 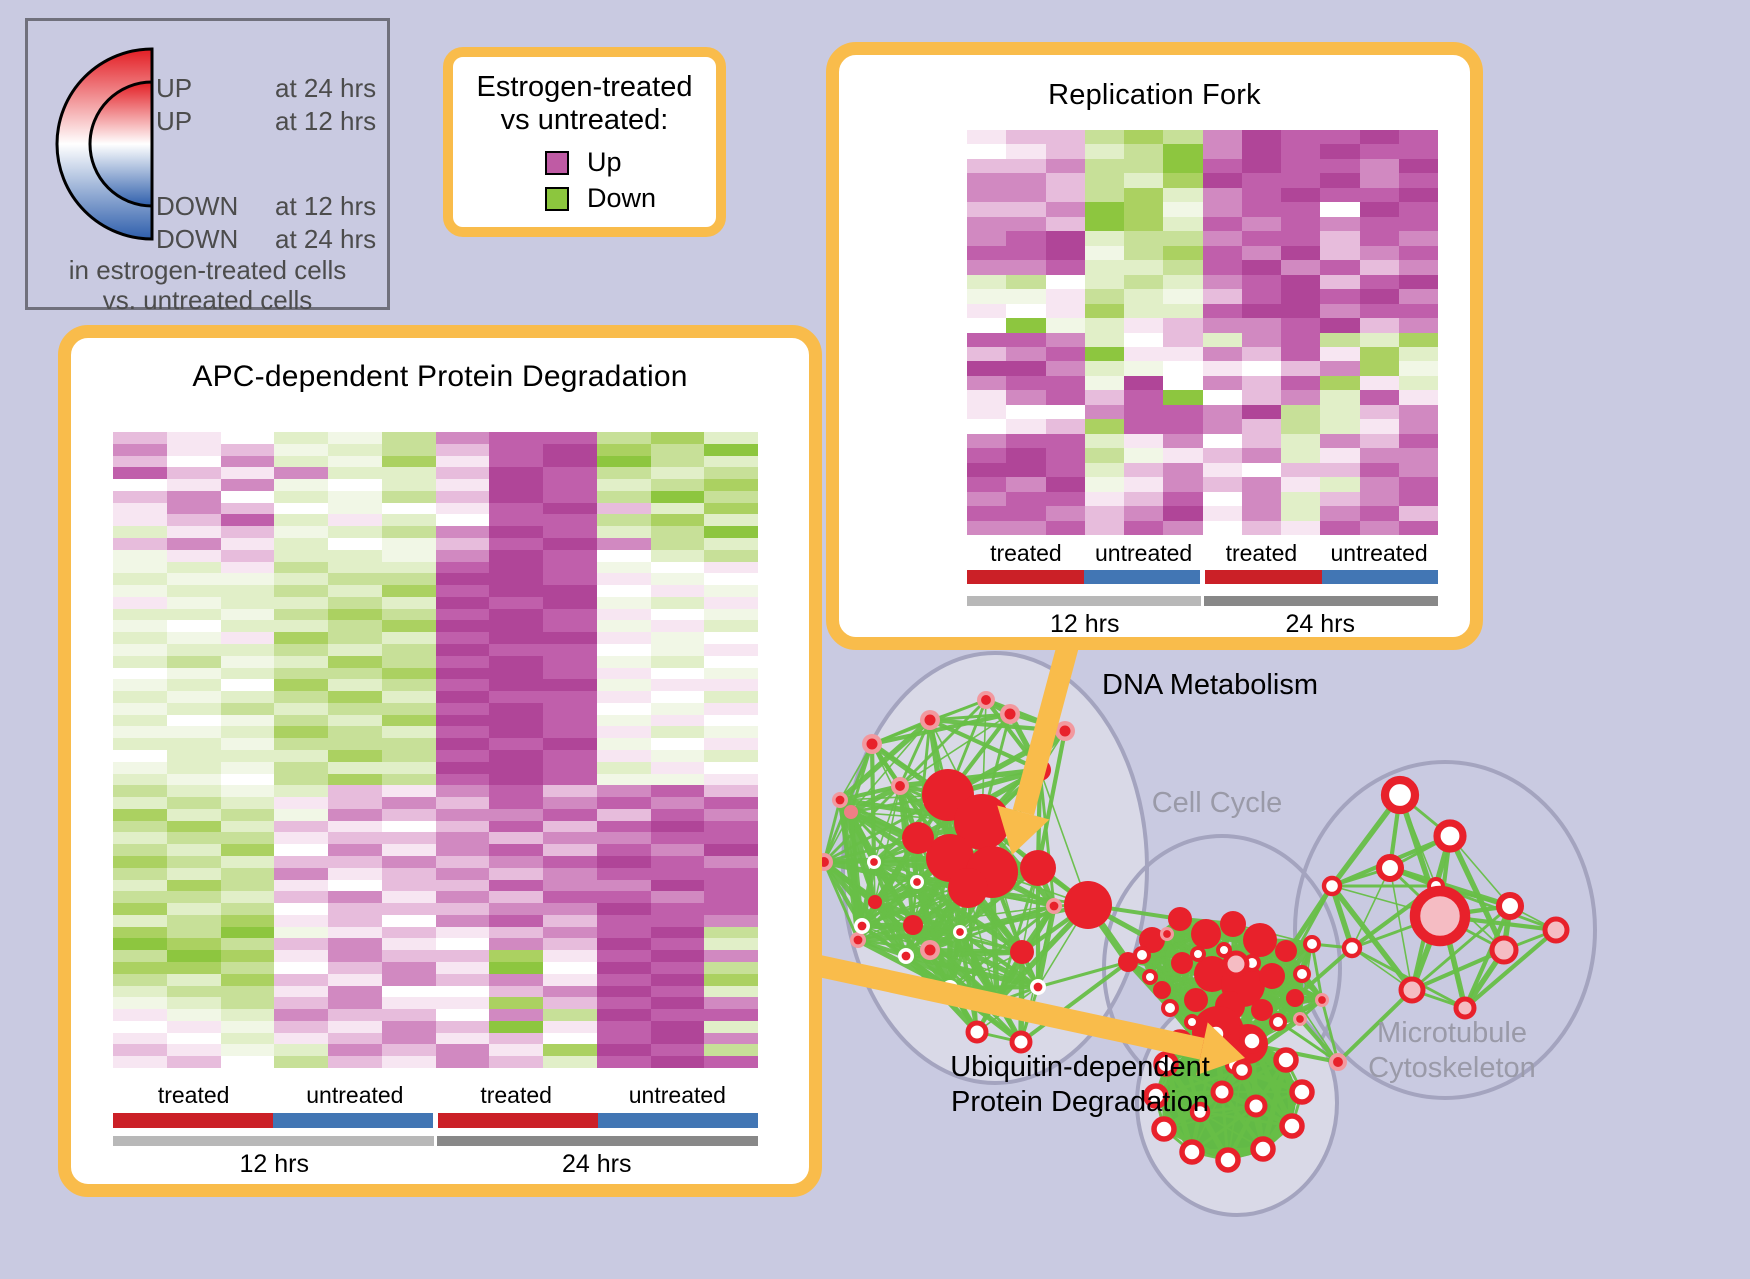 I want to click on updown-gradient-circle-icon, so click(x=104, y=144).